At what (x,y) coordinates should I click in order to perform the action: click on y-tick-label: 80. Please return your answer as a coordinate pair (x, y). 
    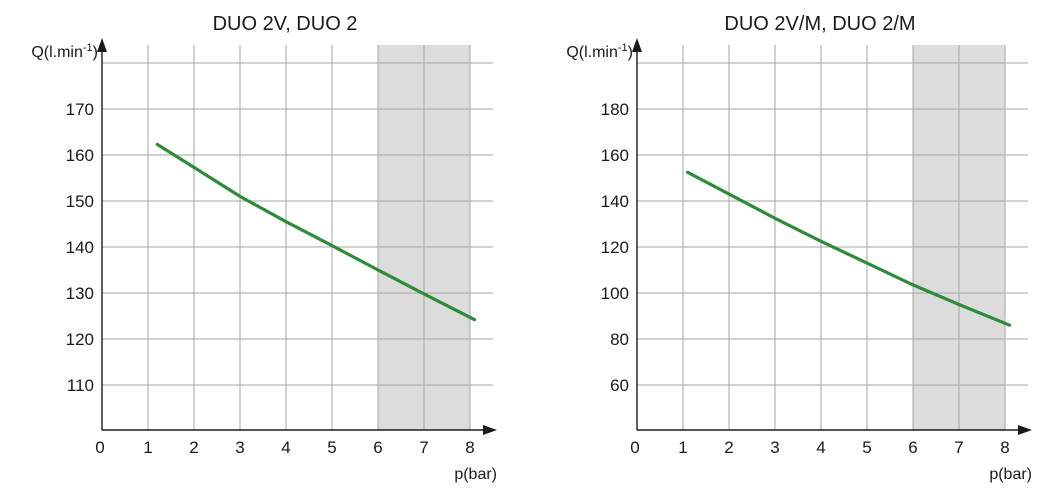
    Looking at the image, I should click on (619, 339).